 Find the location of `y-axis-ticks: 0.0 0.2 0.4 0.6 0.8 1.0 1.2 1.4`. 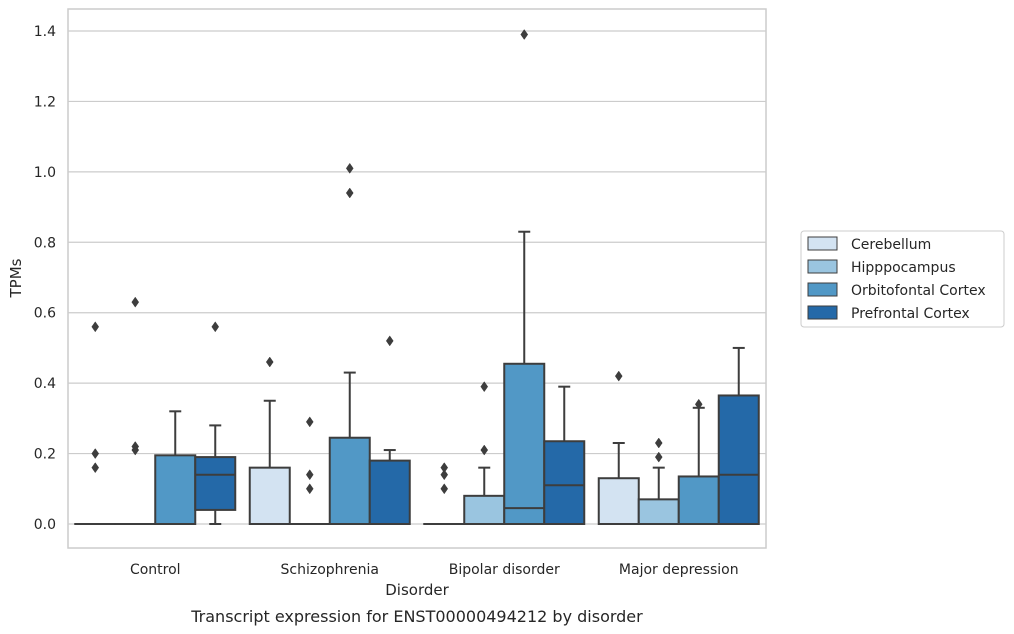

y-axis-ticks: 0.0 0.2 0.4 0.6 0.8 1.0 1.2 1.4 is located at coordinates (45, 278).